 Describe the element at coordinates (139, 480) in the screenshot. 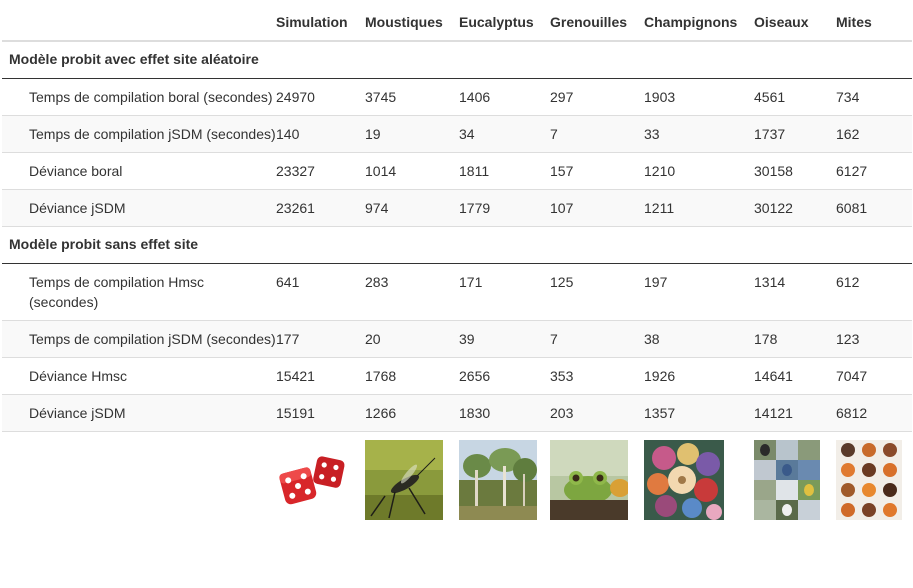

I see `images-row-empty` at that location.